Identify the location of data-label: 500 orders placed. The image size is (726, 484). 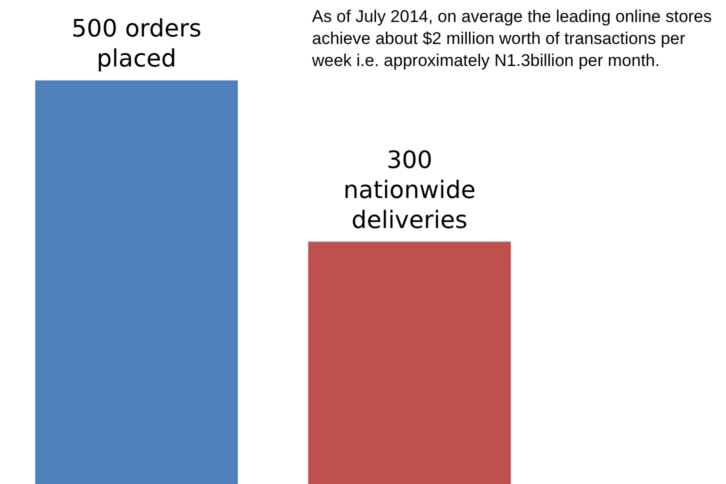
(137, 43).